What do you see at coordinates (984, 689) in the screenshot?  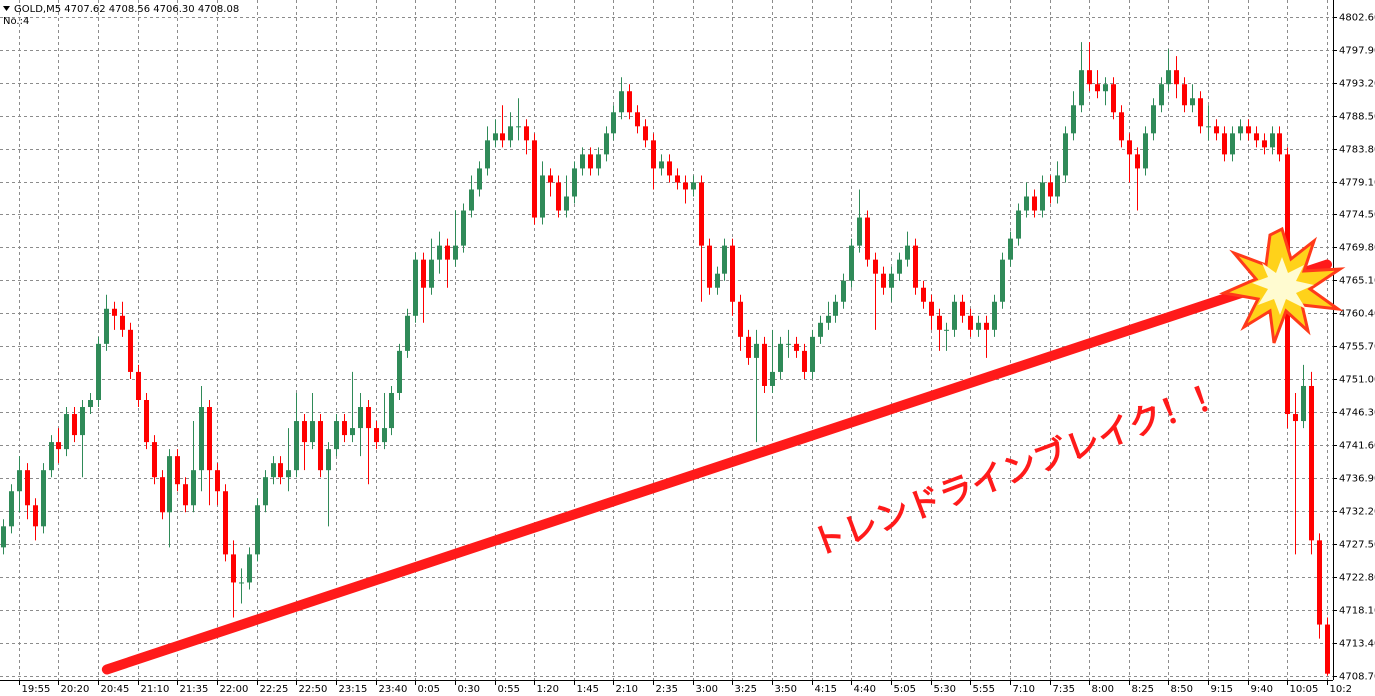 I see `x-tick-label: 5:55` at bounding box center [984, 689].